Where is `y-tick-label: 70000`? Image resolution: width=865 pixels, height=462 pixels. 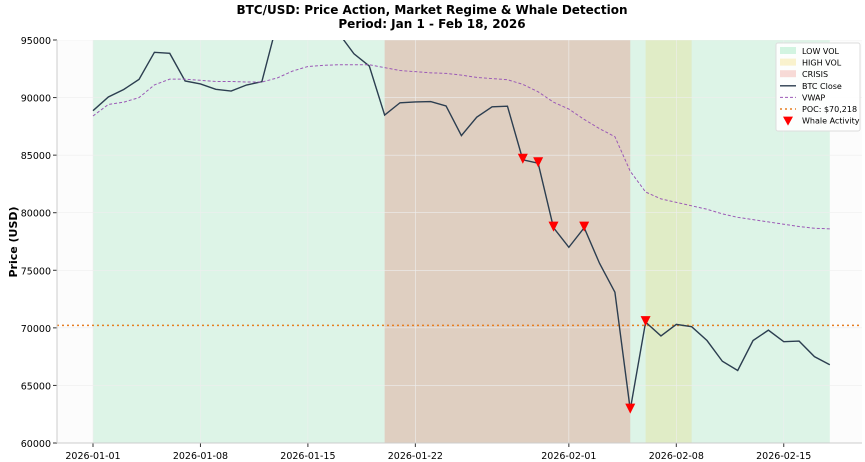
y-tick-label: 70000 is located at coordinates (36, 329).